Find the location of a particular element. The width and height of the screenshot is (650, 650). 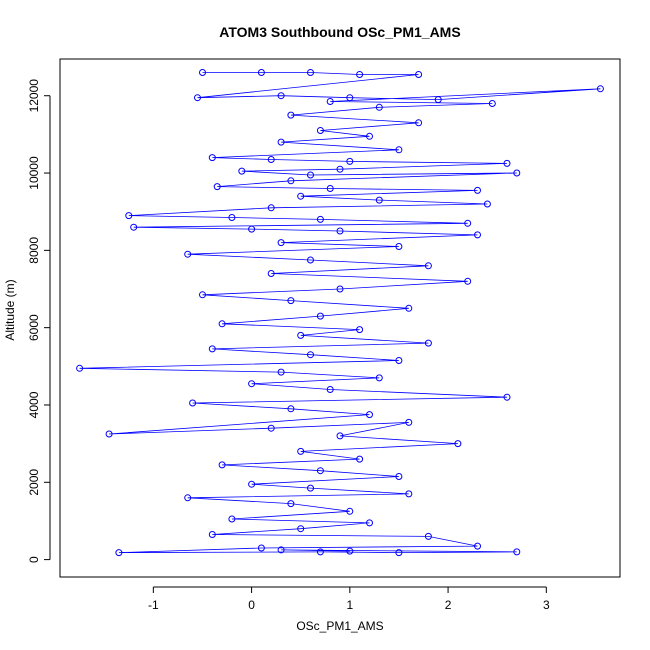

x-tick-label: 2 is located at coordinates (448, 605).